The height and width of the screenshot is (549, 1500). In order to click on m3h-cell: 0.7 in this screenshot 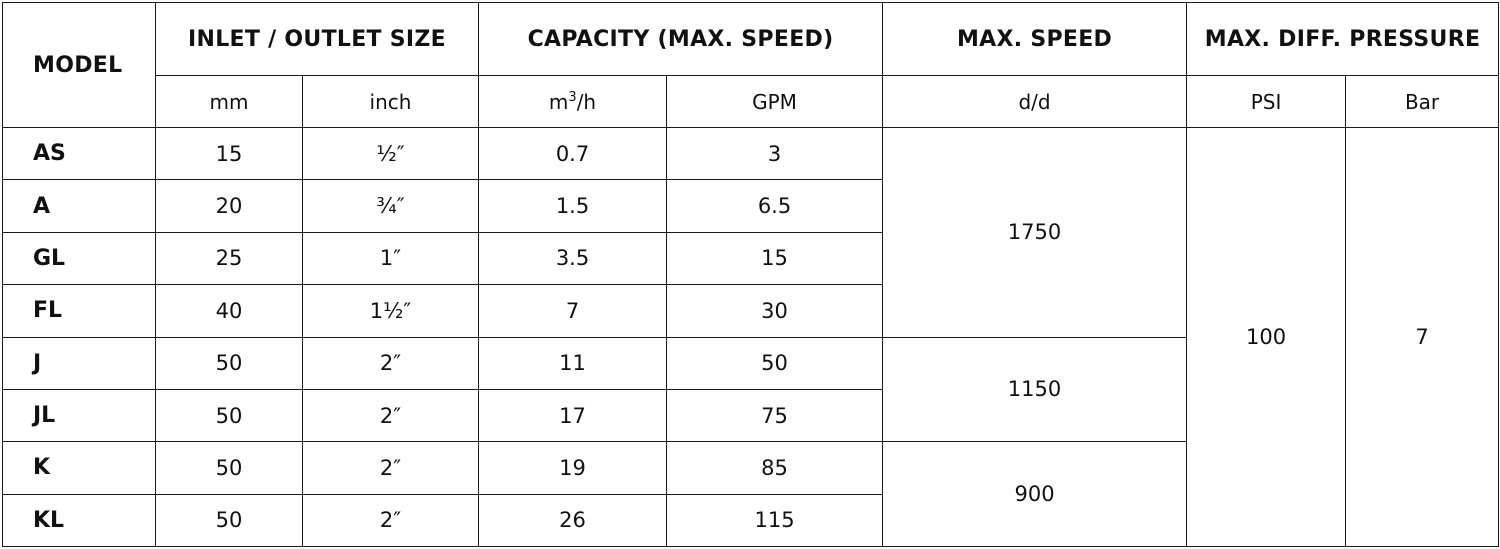, I will do `click(573, 153)`.